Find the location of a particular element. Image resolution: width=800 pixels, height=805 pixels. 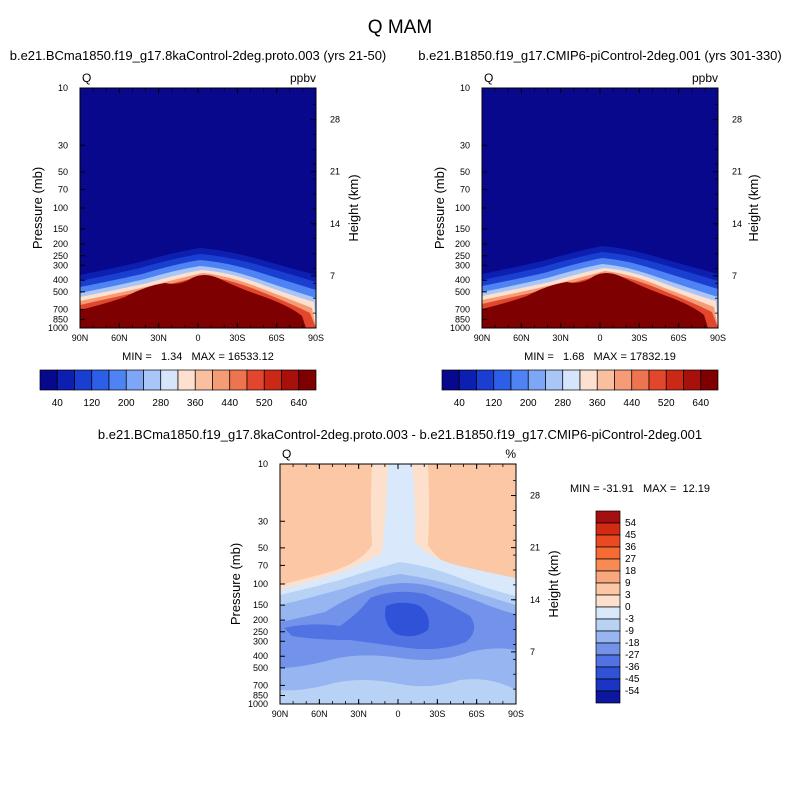

colorbar-label: -27 is located at coordinates (632, 655).